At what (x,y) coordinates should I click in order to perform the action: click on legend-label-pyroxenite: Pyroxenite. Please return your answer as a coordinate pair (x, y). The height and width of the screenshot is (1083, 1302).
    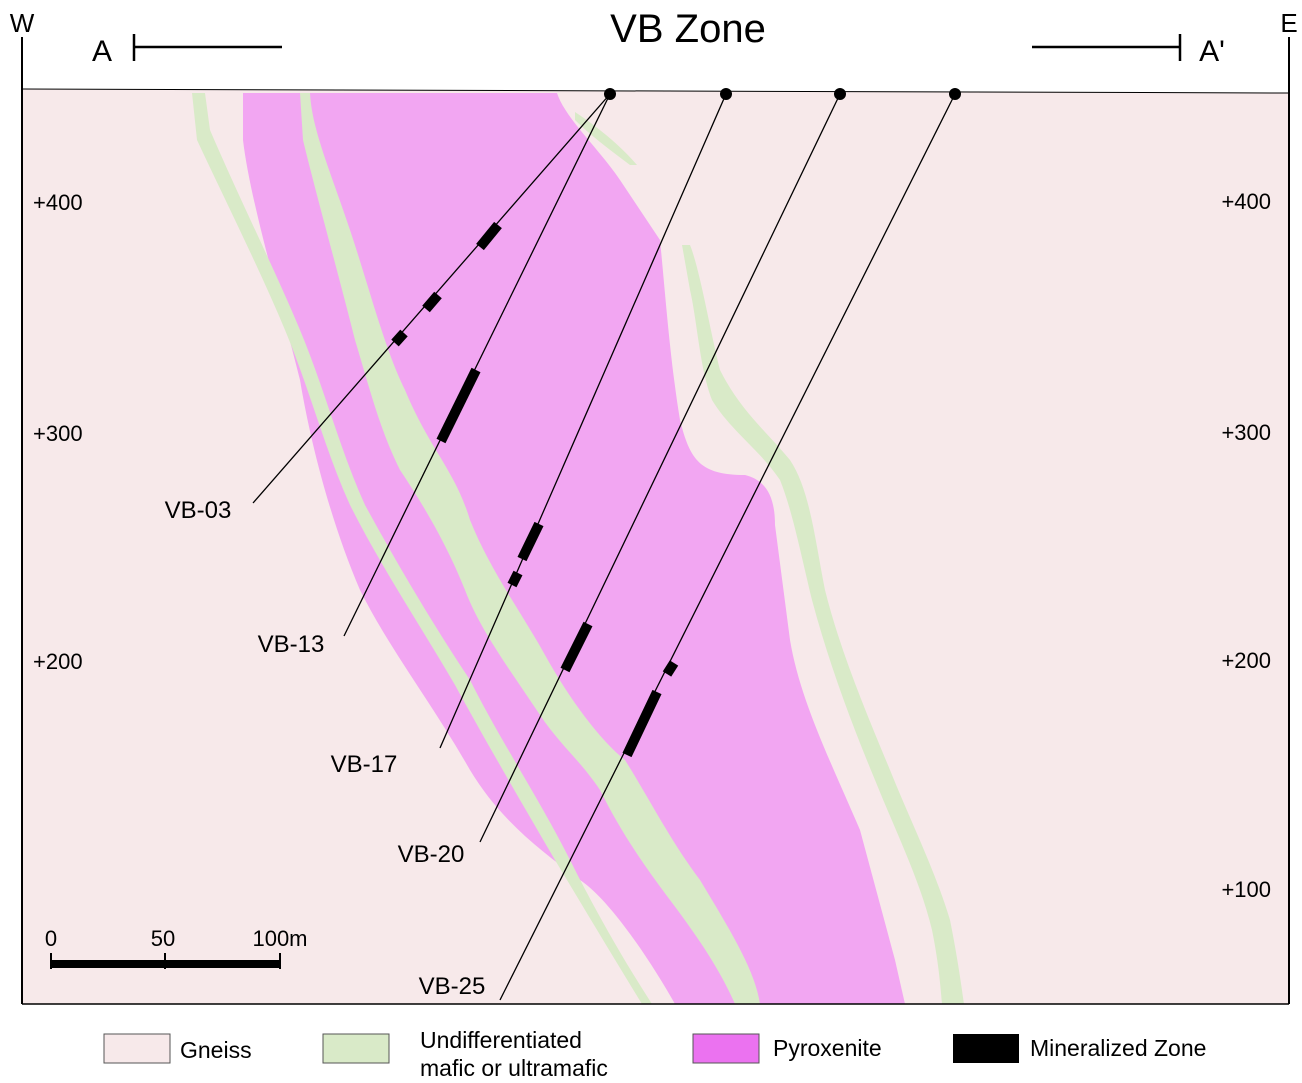
    Looking at the image, I should click on (827, 1048).